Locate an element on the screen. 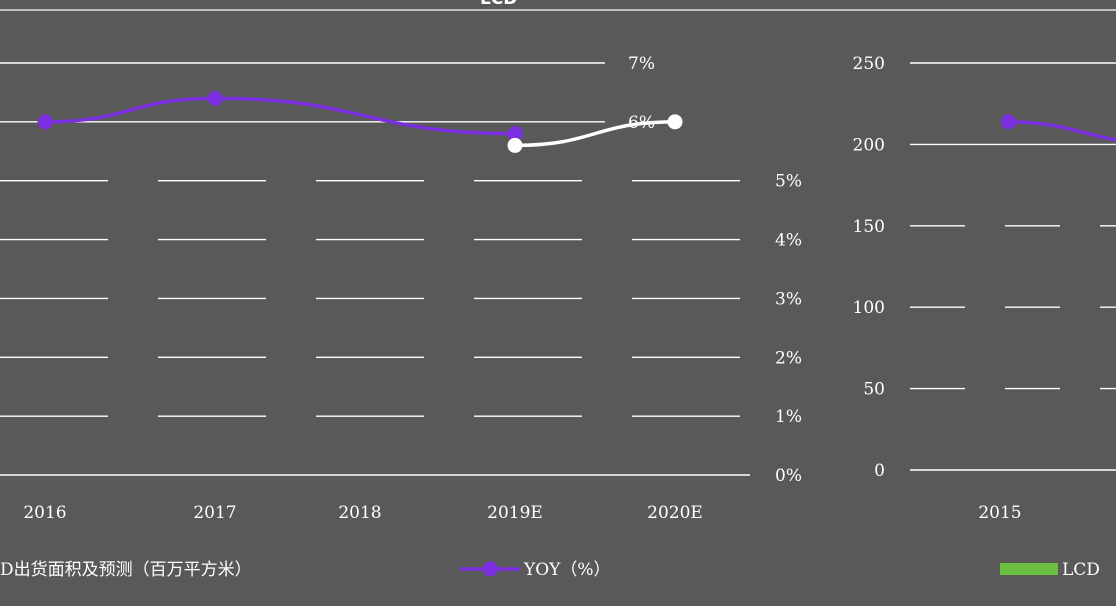 This screenshot has width=1116, height=606. left-axis-tick-label: 50 is located at coordinates (874, 390).